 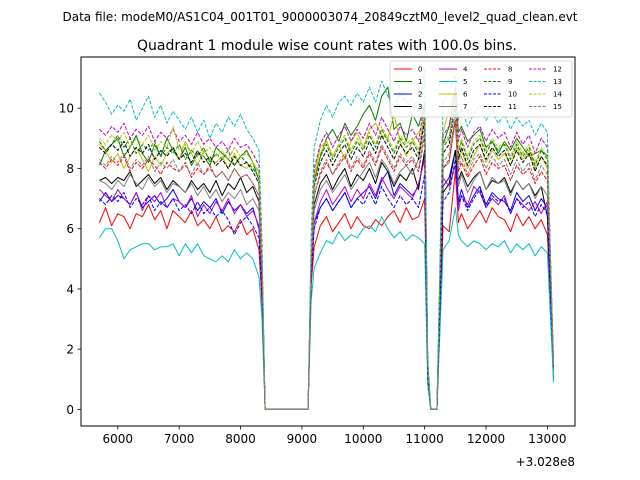 I want to click on x-tick-label: 9000, so click(x=302, y=439).